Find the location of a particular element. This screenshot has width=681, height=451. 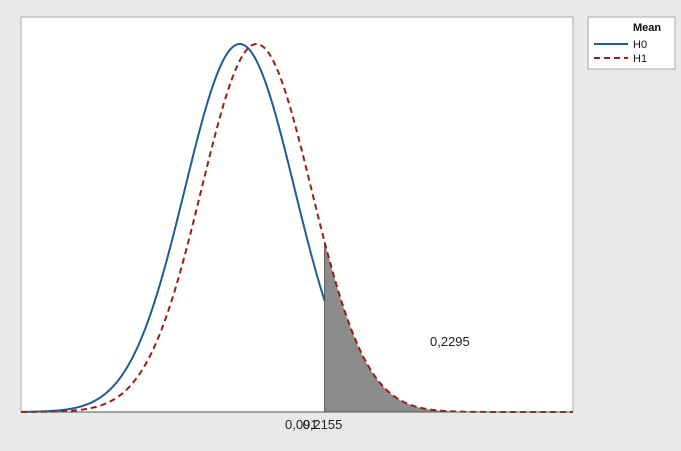

shaded-power-region is located at coordinates (448, 326).